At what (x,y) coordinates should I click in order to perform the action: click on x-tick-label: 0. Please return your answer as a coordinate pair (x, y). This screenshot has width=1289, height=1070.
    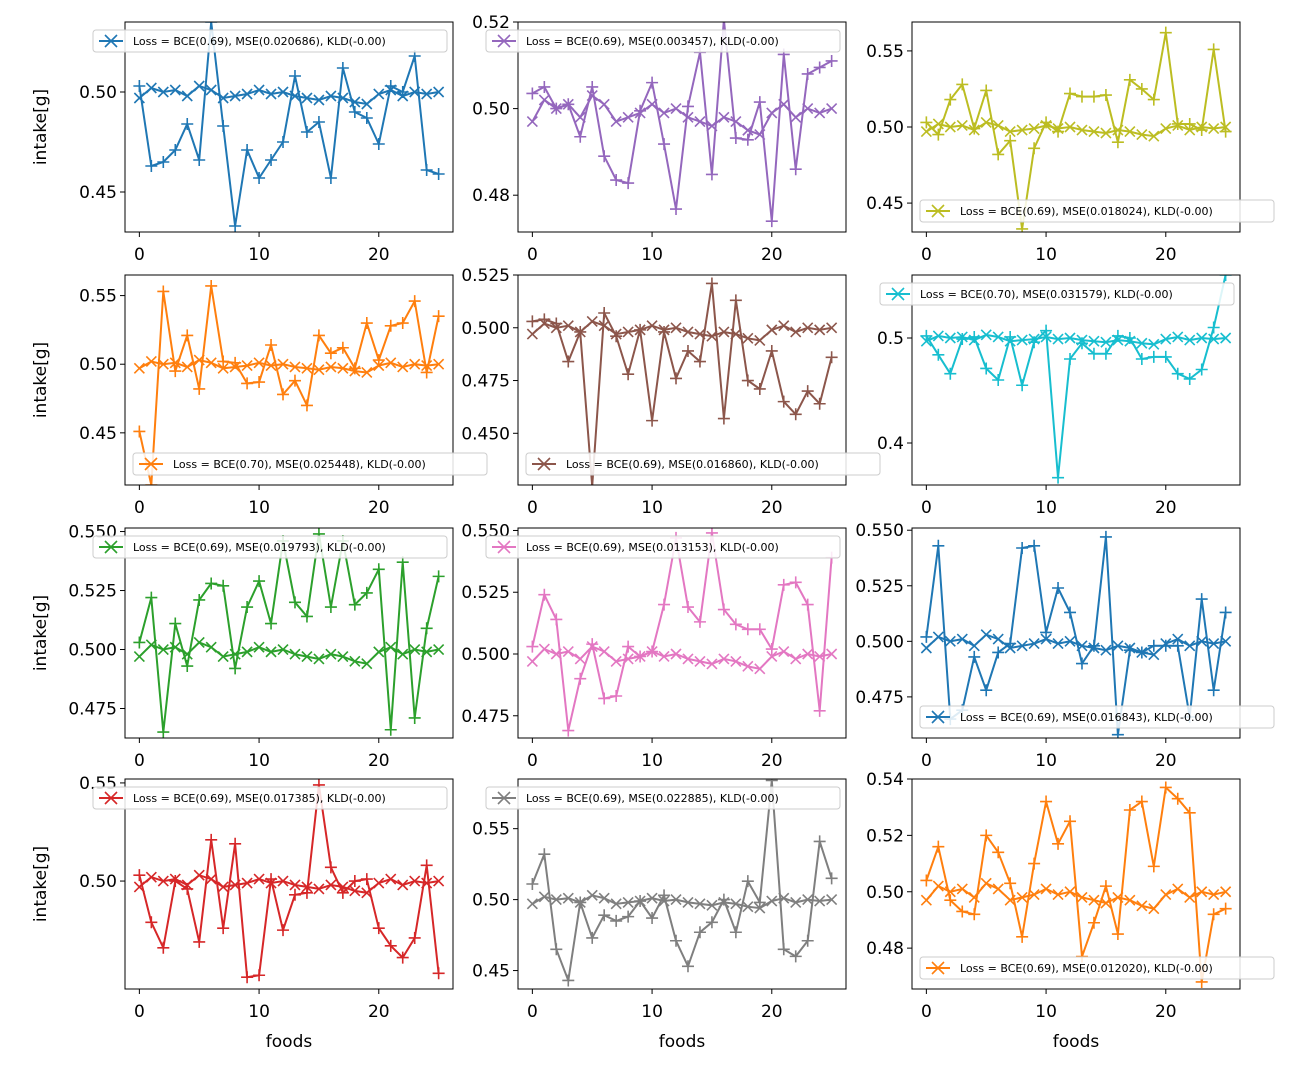
    Looking at the image, I should click on (139, 761).